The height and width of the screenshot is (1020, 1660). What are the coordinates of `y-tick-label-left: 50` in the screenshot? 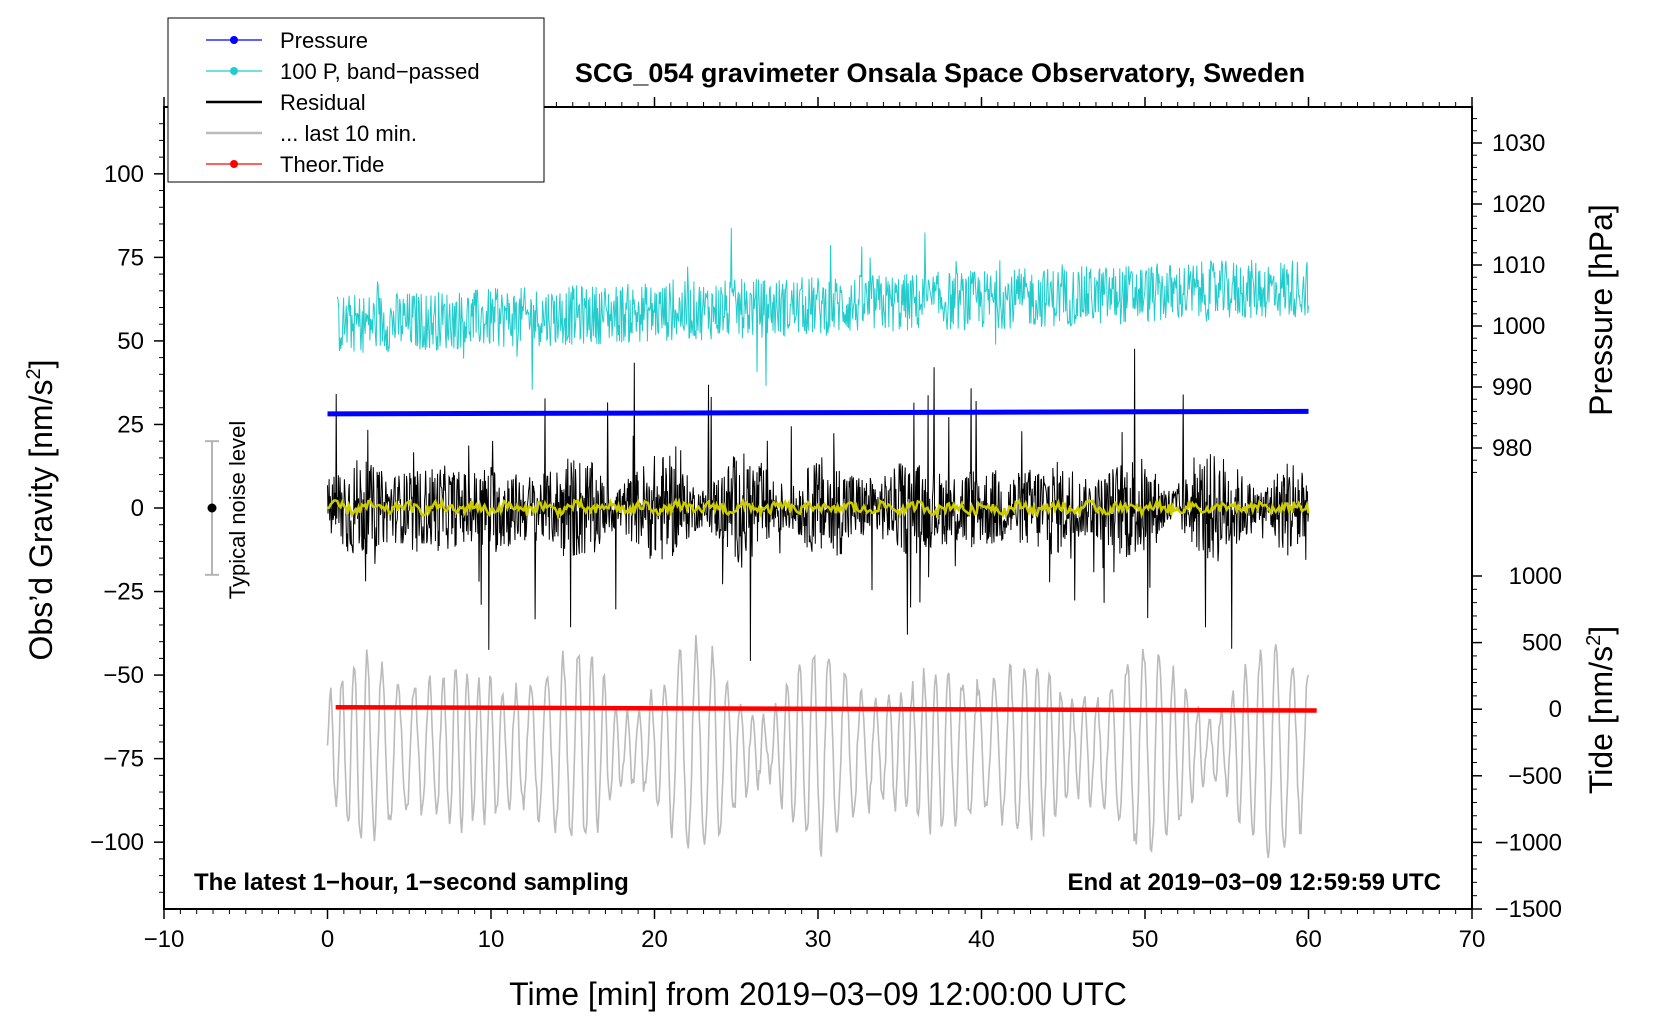 It's located at (130, 341).